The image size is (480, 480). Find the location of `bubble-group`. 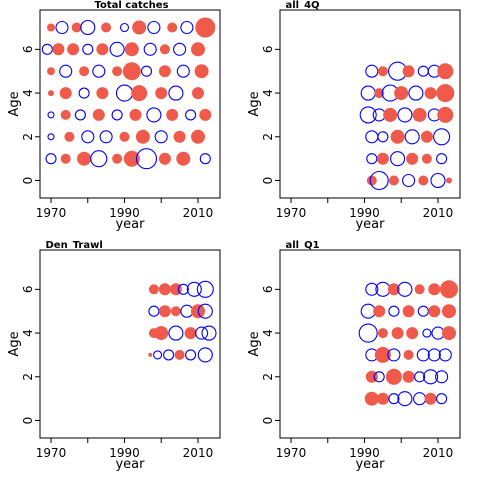

bubble-group is located at coordinates (408, 343).